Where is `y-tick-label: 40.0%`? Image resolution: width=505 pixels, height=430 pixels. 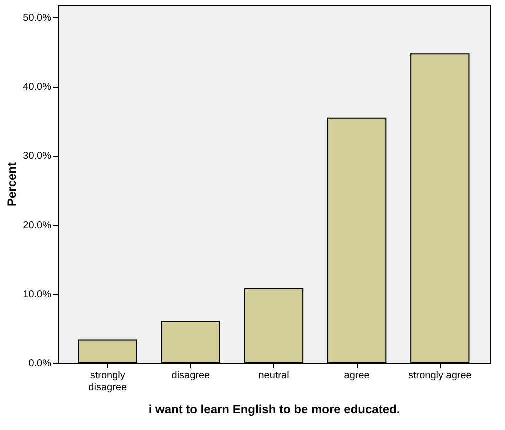
y-tick-label: 40.0% is located at coordinates (37, 88).